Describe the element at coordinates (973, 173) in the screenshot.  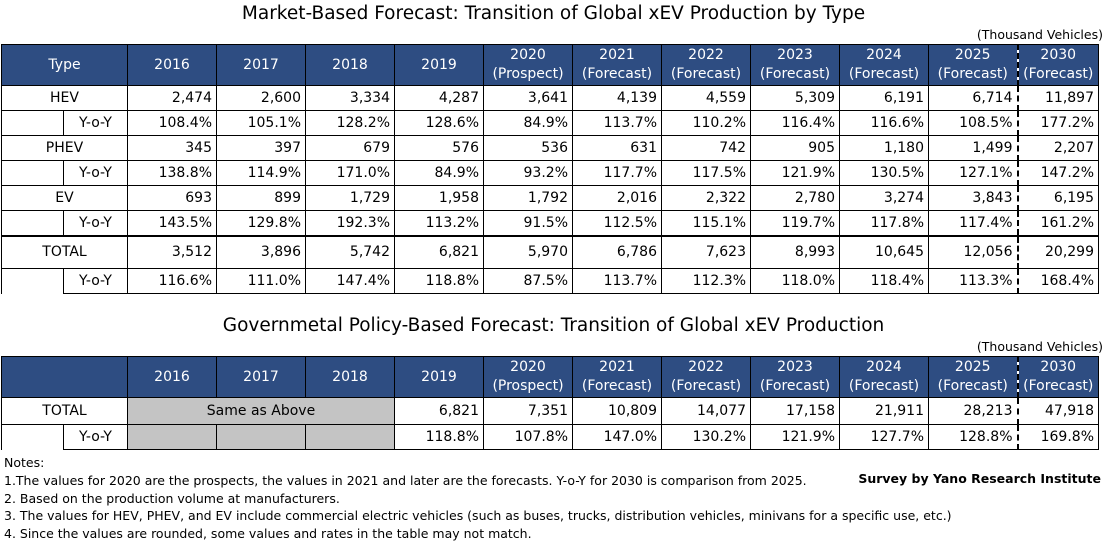
I see `yoy-cell: 127.1%` at that location.